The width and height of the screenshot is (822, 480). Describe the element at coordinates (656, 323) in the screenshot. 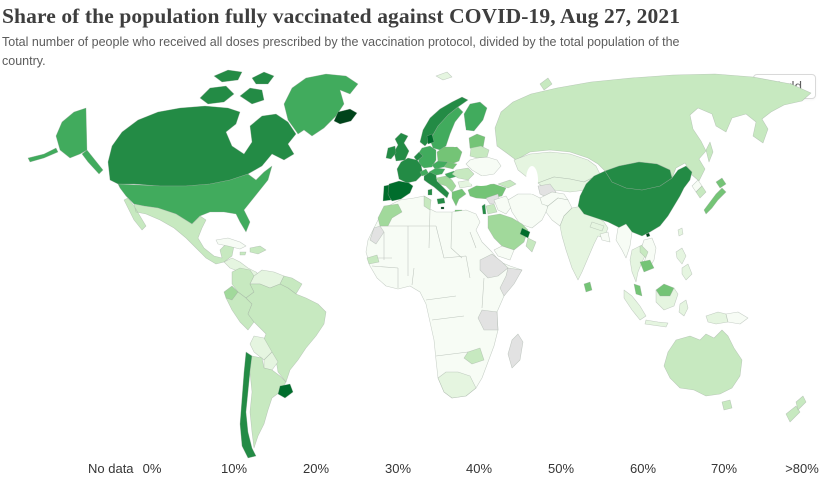

I see `island-java` at that location.